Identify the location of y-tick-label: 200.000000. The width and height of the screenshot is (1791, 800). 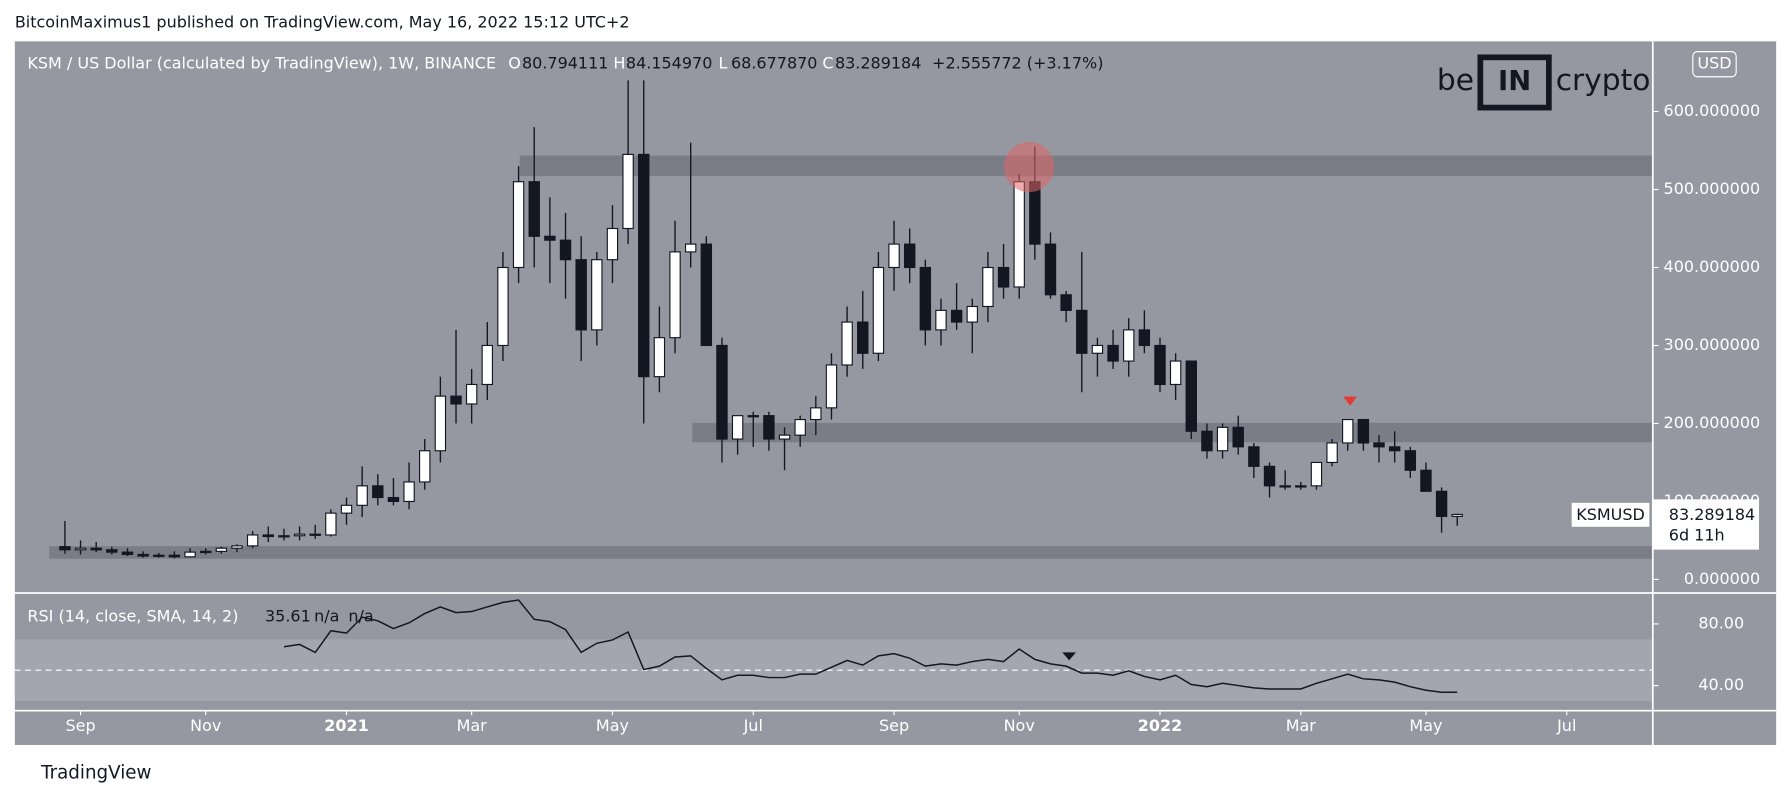
(1712, 422).